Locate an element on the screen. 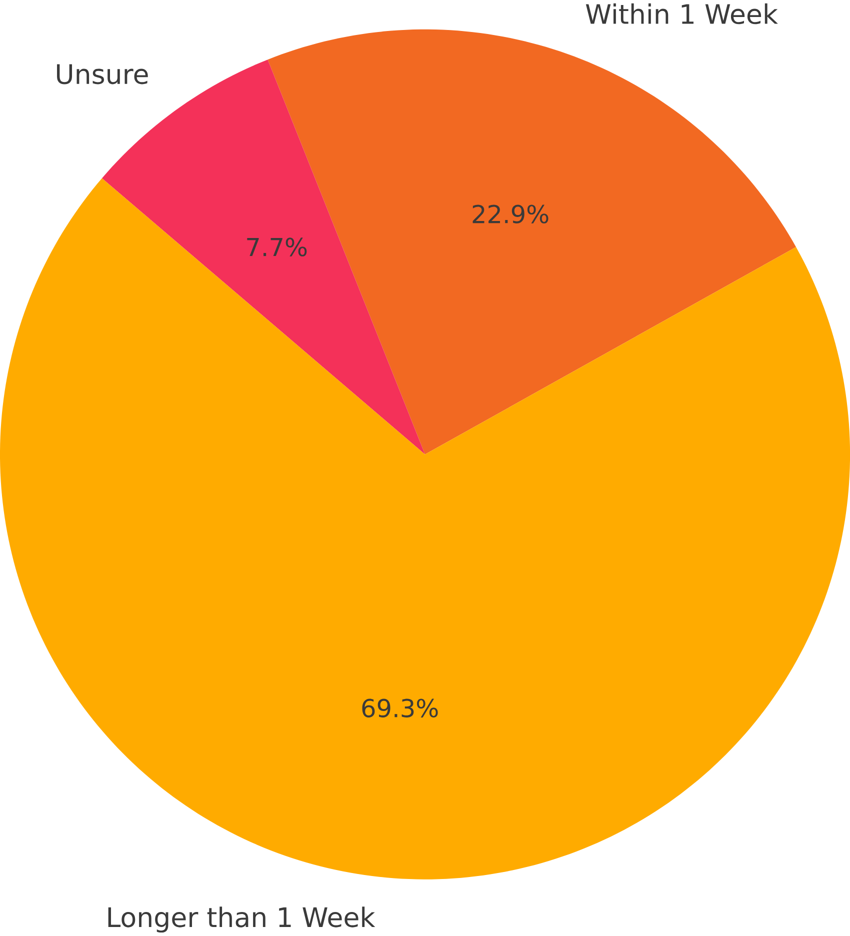  data-label: 7.7% is located at coordinates (277, 247).